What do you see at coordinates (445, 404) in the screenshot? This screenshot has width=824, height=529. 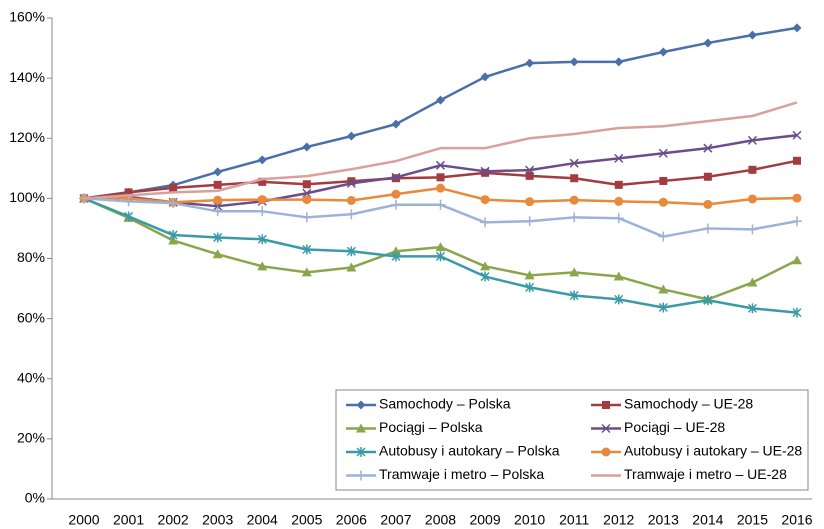 I see `legend-label: Samochody – Polska` at bounding box center [445, 404].